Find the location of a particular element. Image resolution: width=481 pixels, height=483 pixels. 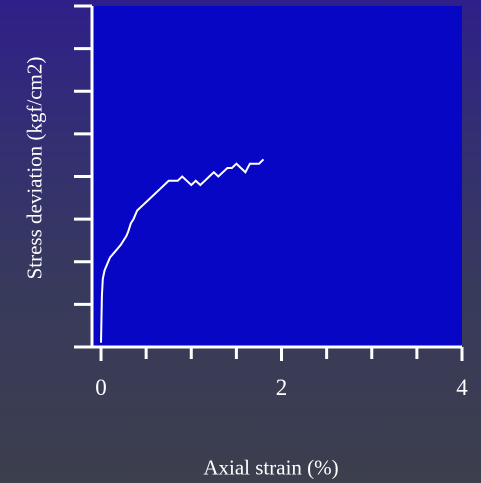

plot-series-group is located at coordinates (182, 250).